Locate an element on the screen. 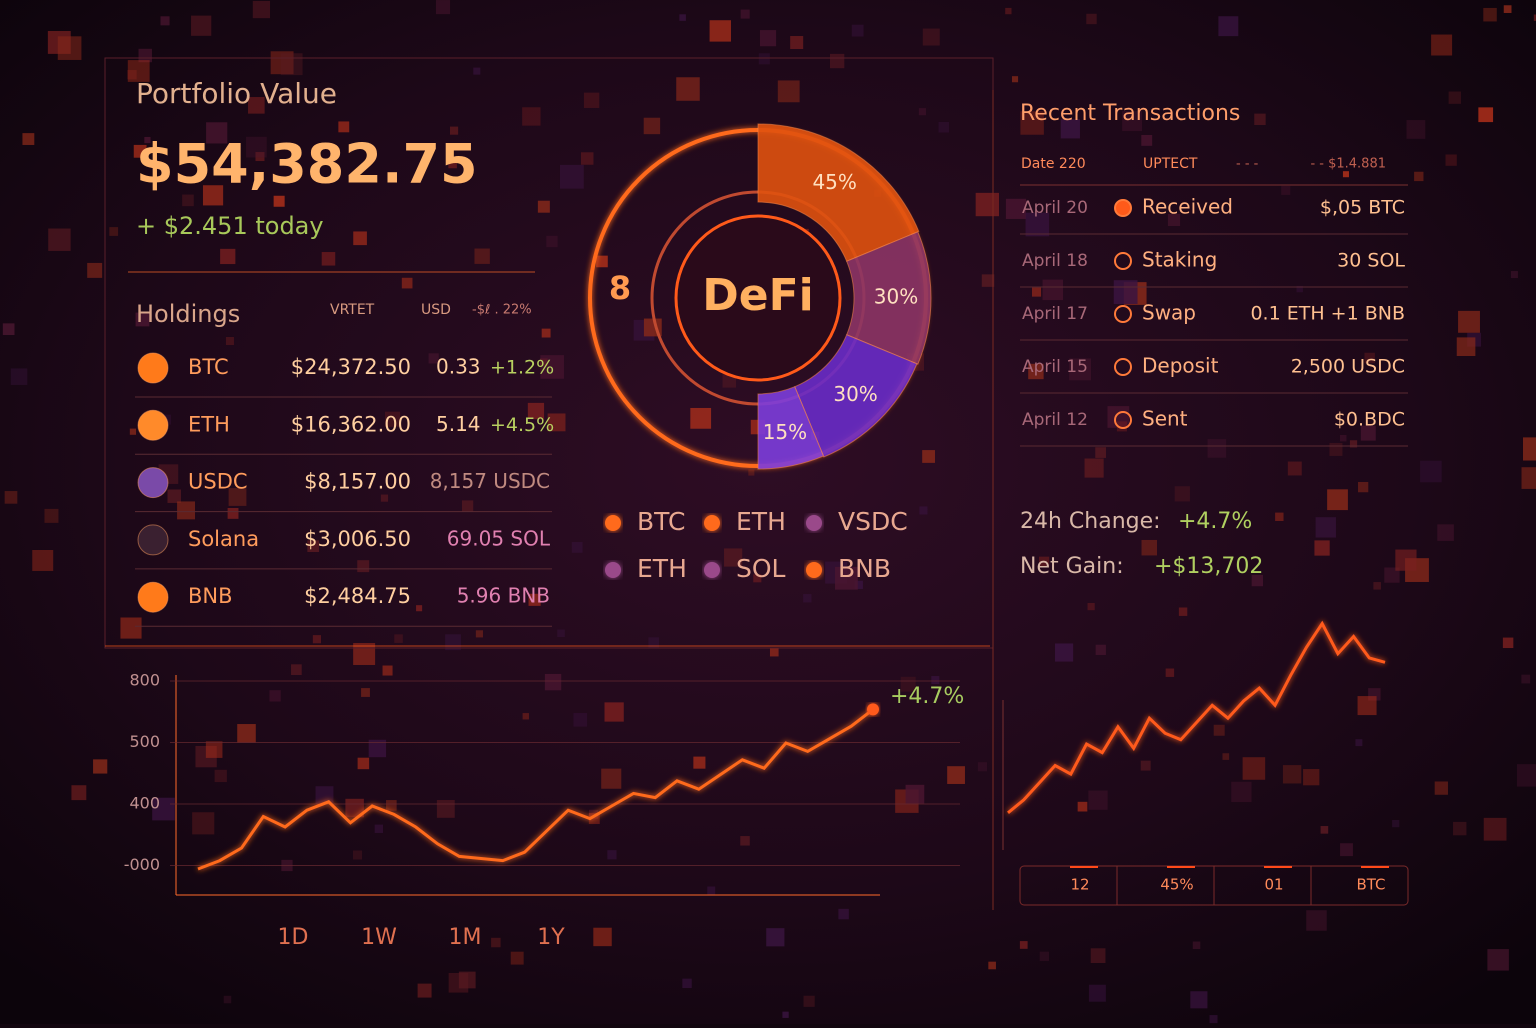 The width and height of the screenshot is (1536, 1028). tx-date: April 17 is located at coordinates (1055, 314).